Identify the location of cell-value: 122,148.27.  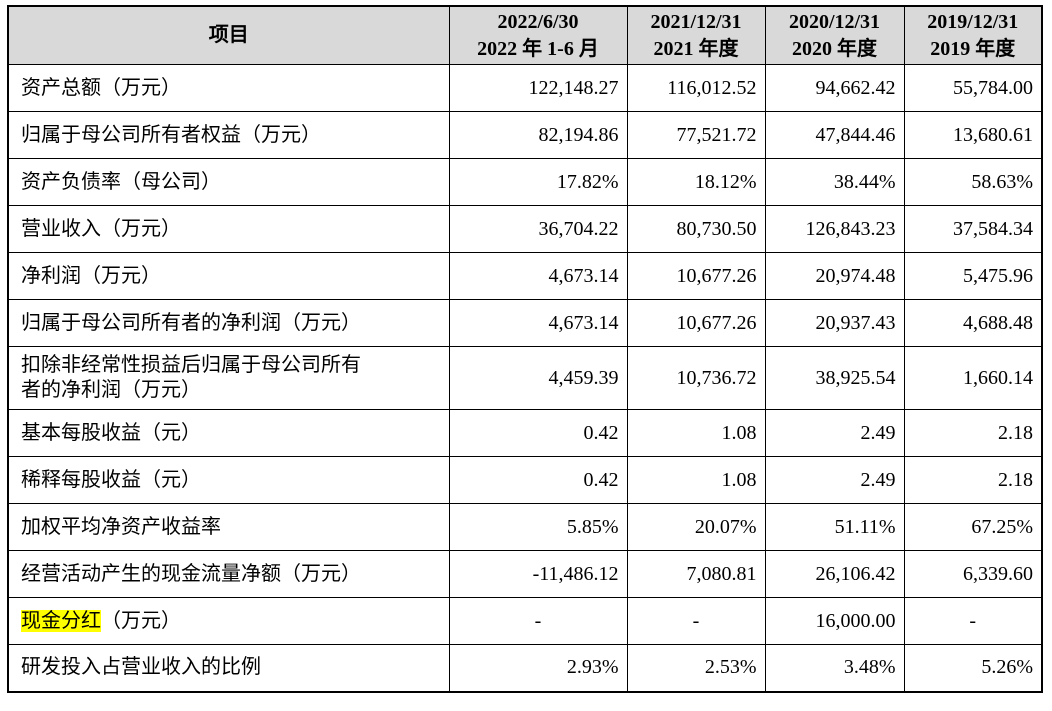
(538, 88).